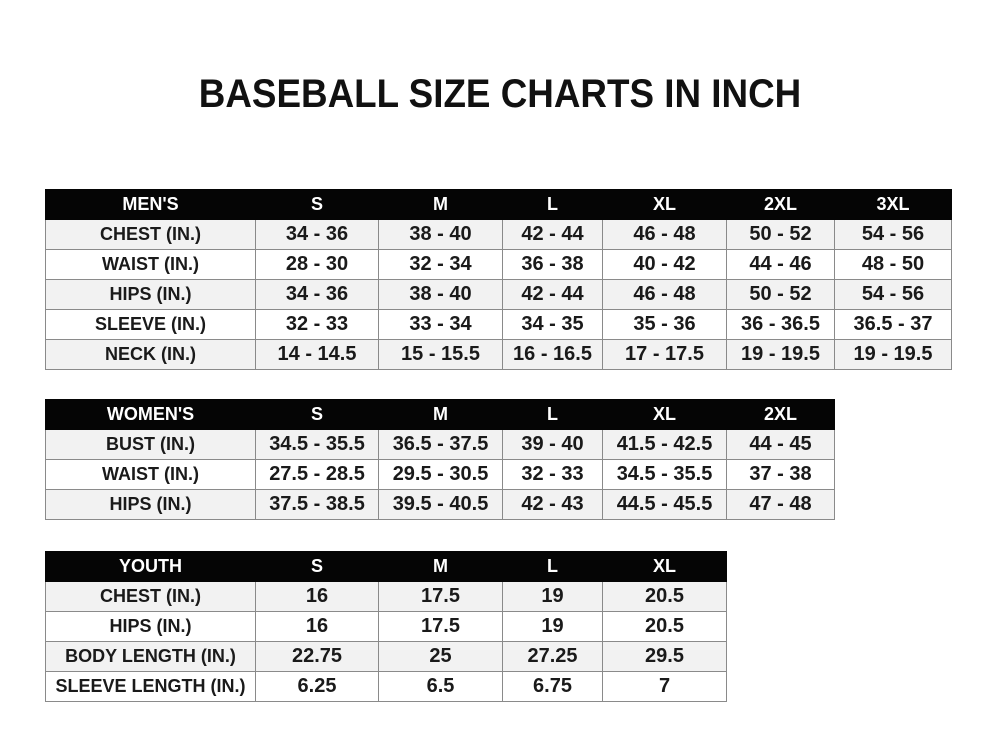  Describe the element at coordinates (440, 354) in the screenshot. I see `size-value: 15 - 15.5` at that location.